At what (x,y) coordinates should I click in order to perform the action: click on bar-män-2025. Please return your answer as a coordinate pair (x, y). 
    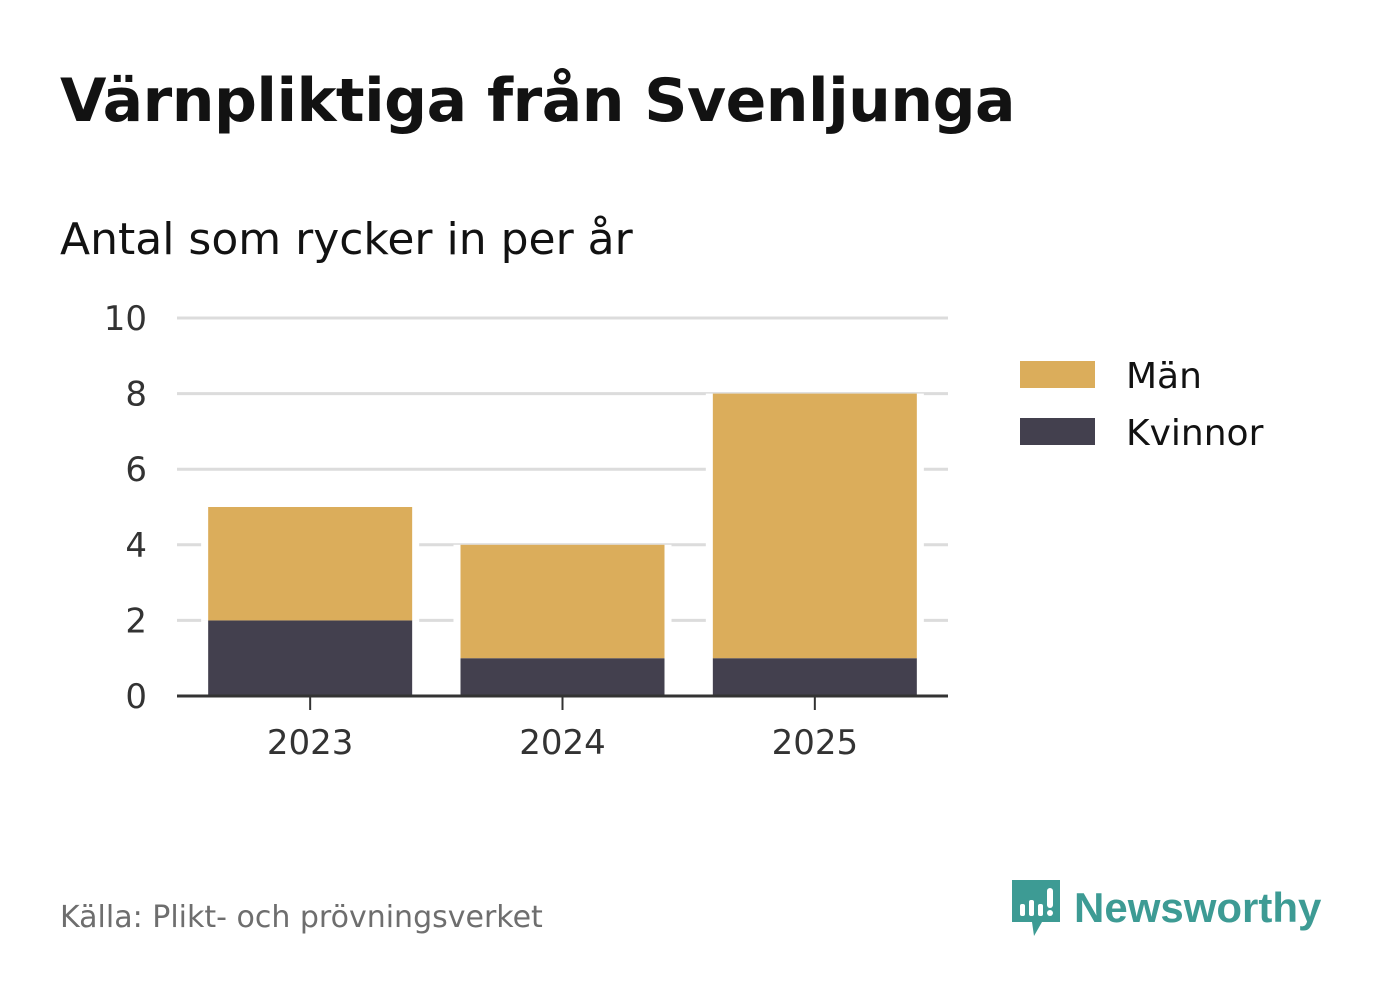
    Looking at the image, I should click on (814, 526).